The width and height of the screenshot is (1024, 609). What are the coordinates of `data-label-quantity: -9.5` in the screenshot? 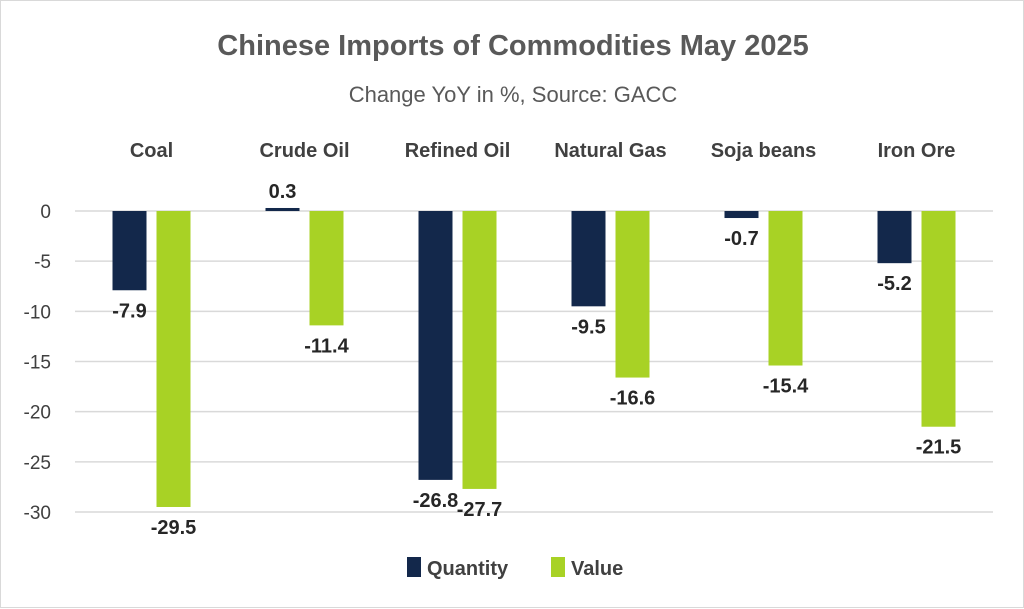 It's located at (588, 327).